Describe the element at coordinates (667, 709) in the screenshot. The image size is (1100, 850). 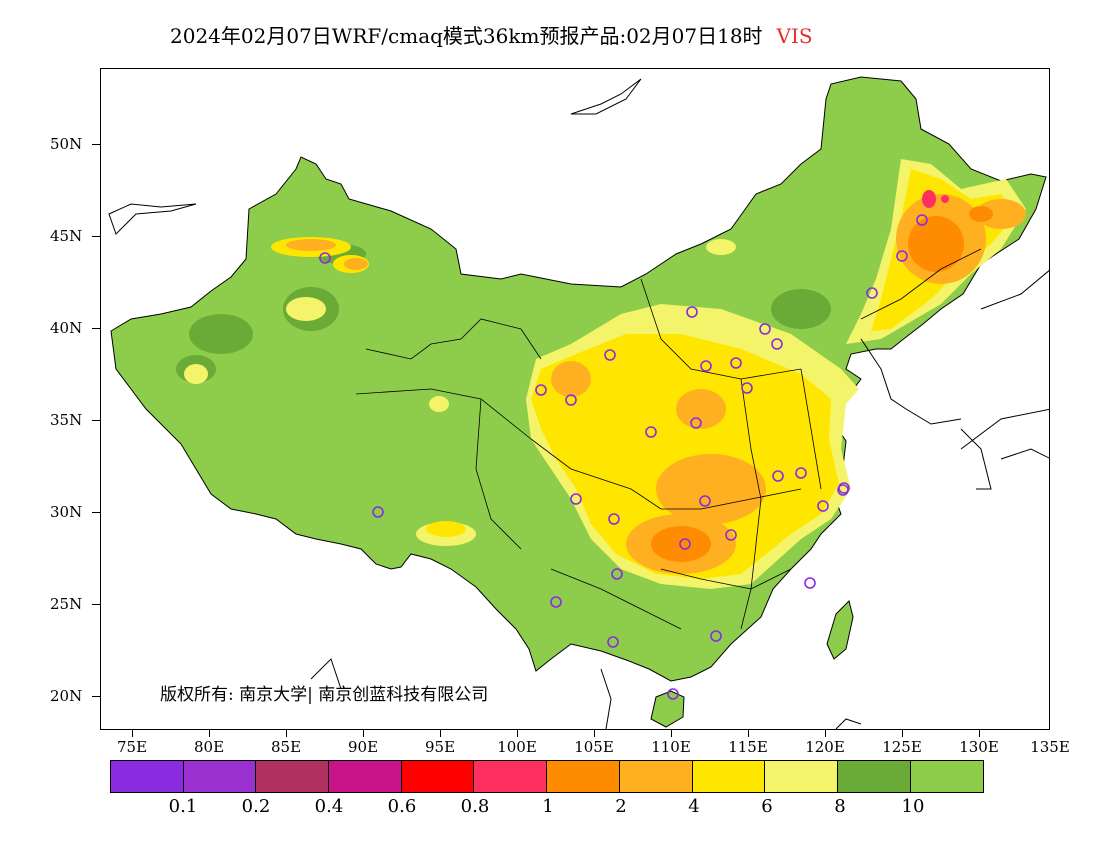
I see `hainan-island` at that location.